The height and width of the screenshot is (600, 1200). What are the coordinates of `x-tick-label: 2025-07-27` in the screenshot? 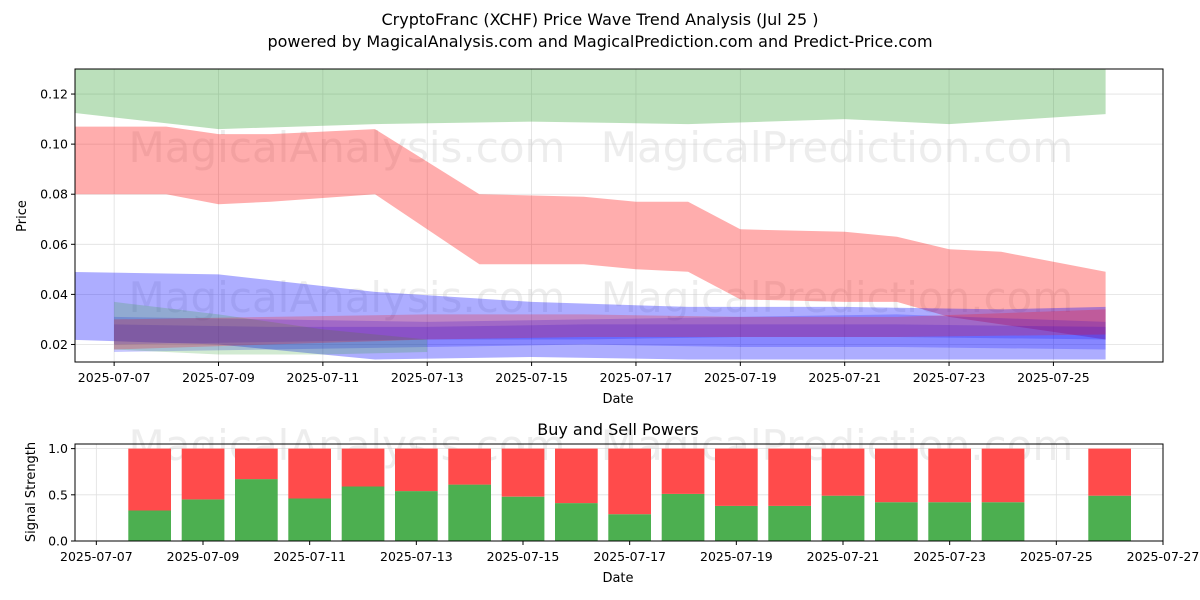 It's located at (1163, 556).